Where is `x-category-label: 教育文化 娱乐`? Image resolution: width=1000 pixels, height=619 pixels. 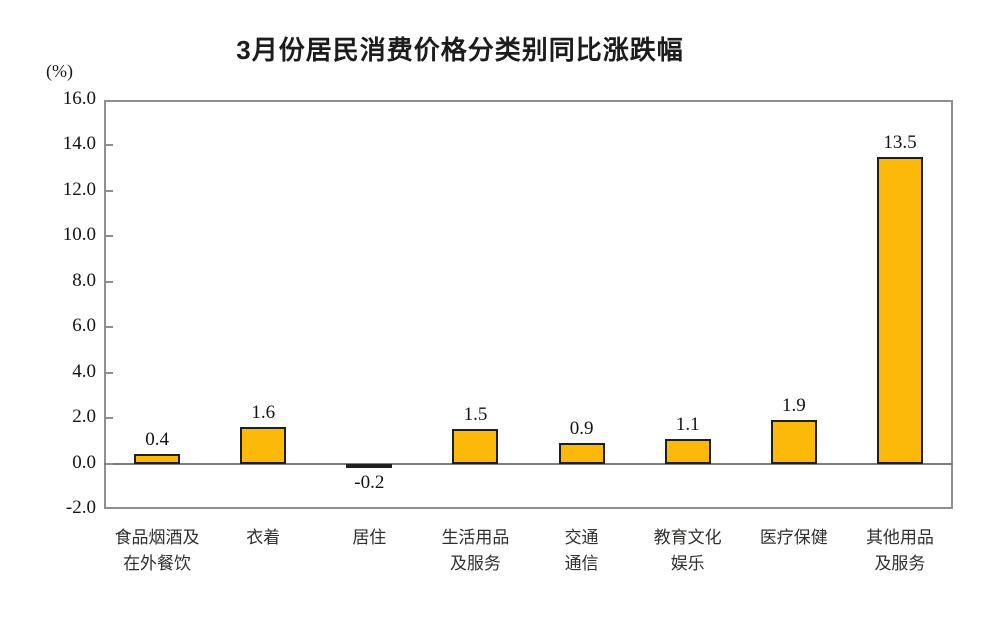 x-category-label: 教育文化 娱乐 is located at coordinates (688, 551).